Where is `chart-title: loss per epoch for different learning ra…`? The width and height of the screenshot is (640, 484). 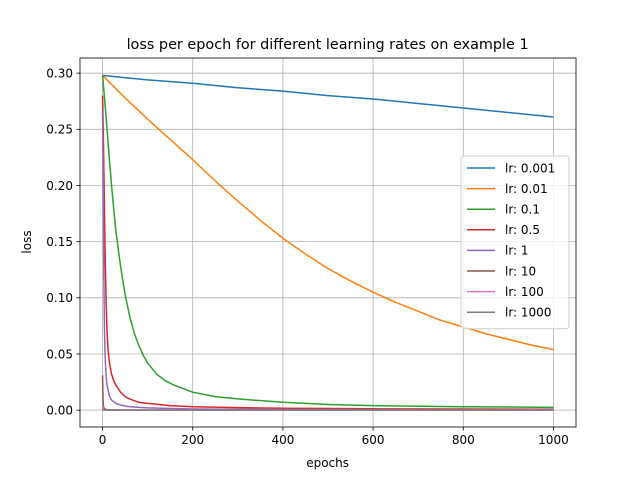 chart-title: loss per epoch for different learning ra… is located at coordinates (328, 45).